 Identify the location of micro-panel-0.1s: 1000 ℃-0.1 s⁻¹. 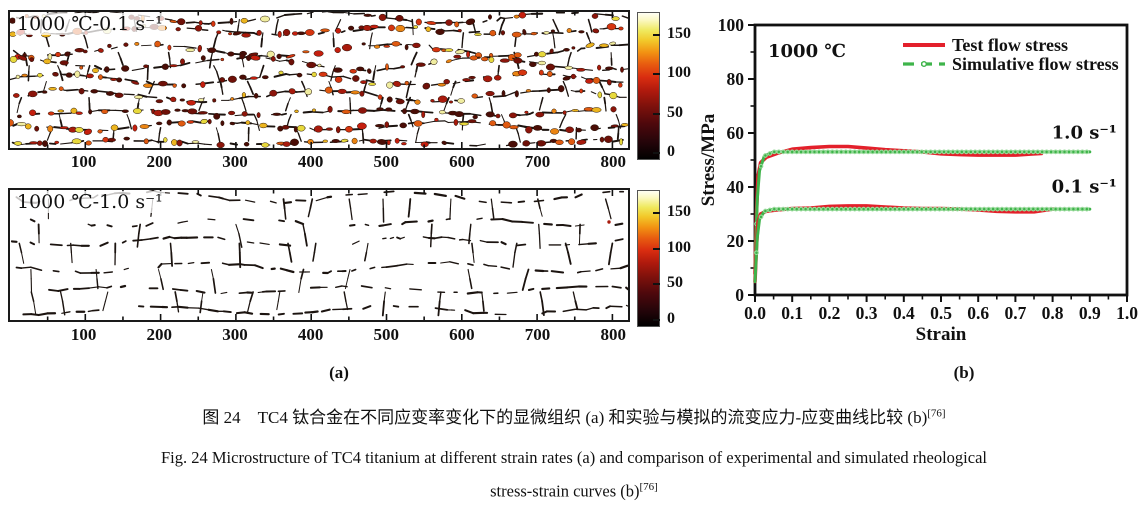
(319, 80).